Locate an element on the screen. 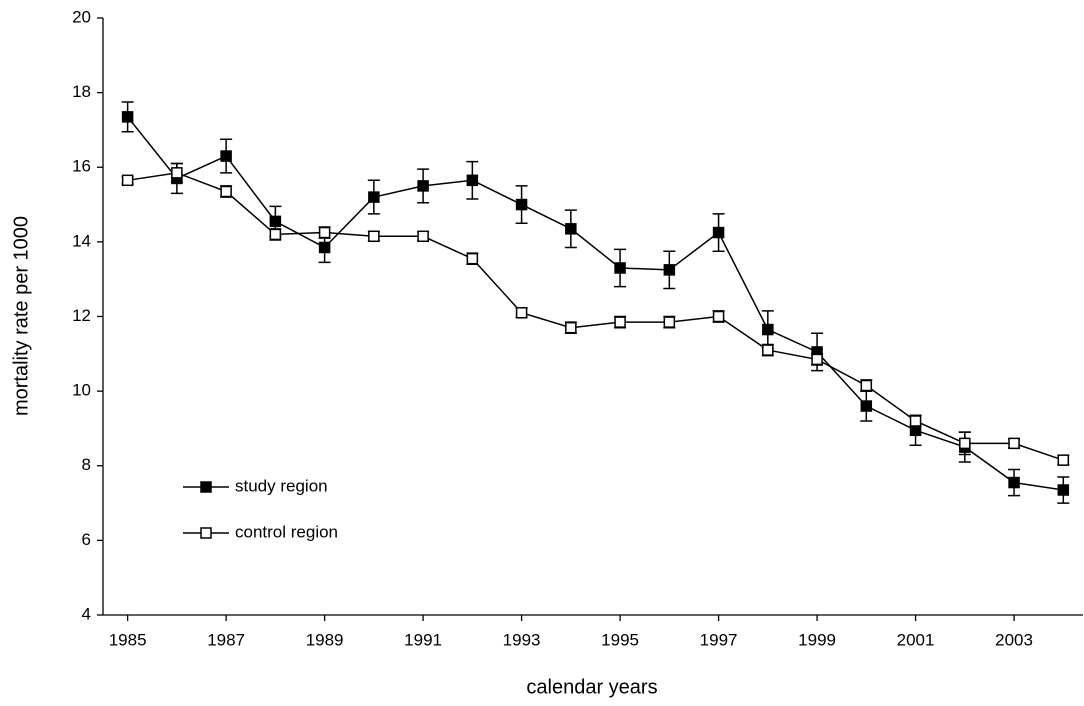 This screenshot has width=1084, height=706. y-tick-label: 20 is located at coordinates (81, 16).